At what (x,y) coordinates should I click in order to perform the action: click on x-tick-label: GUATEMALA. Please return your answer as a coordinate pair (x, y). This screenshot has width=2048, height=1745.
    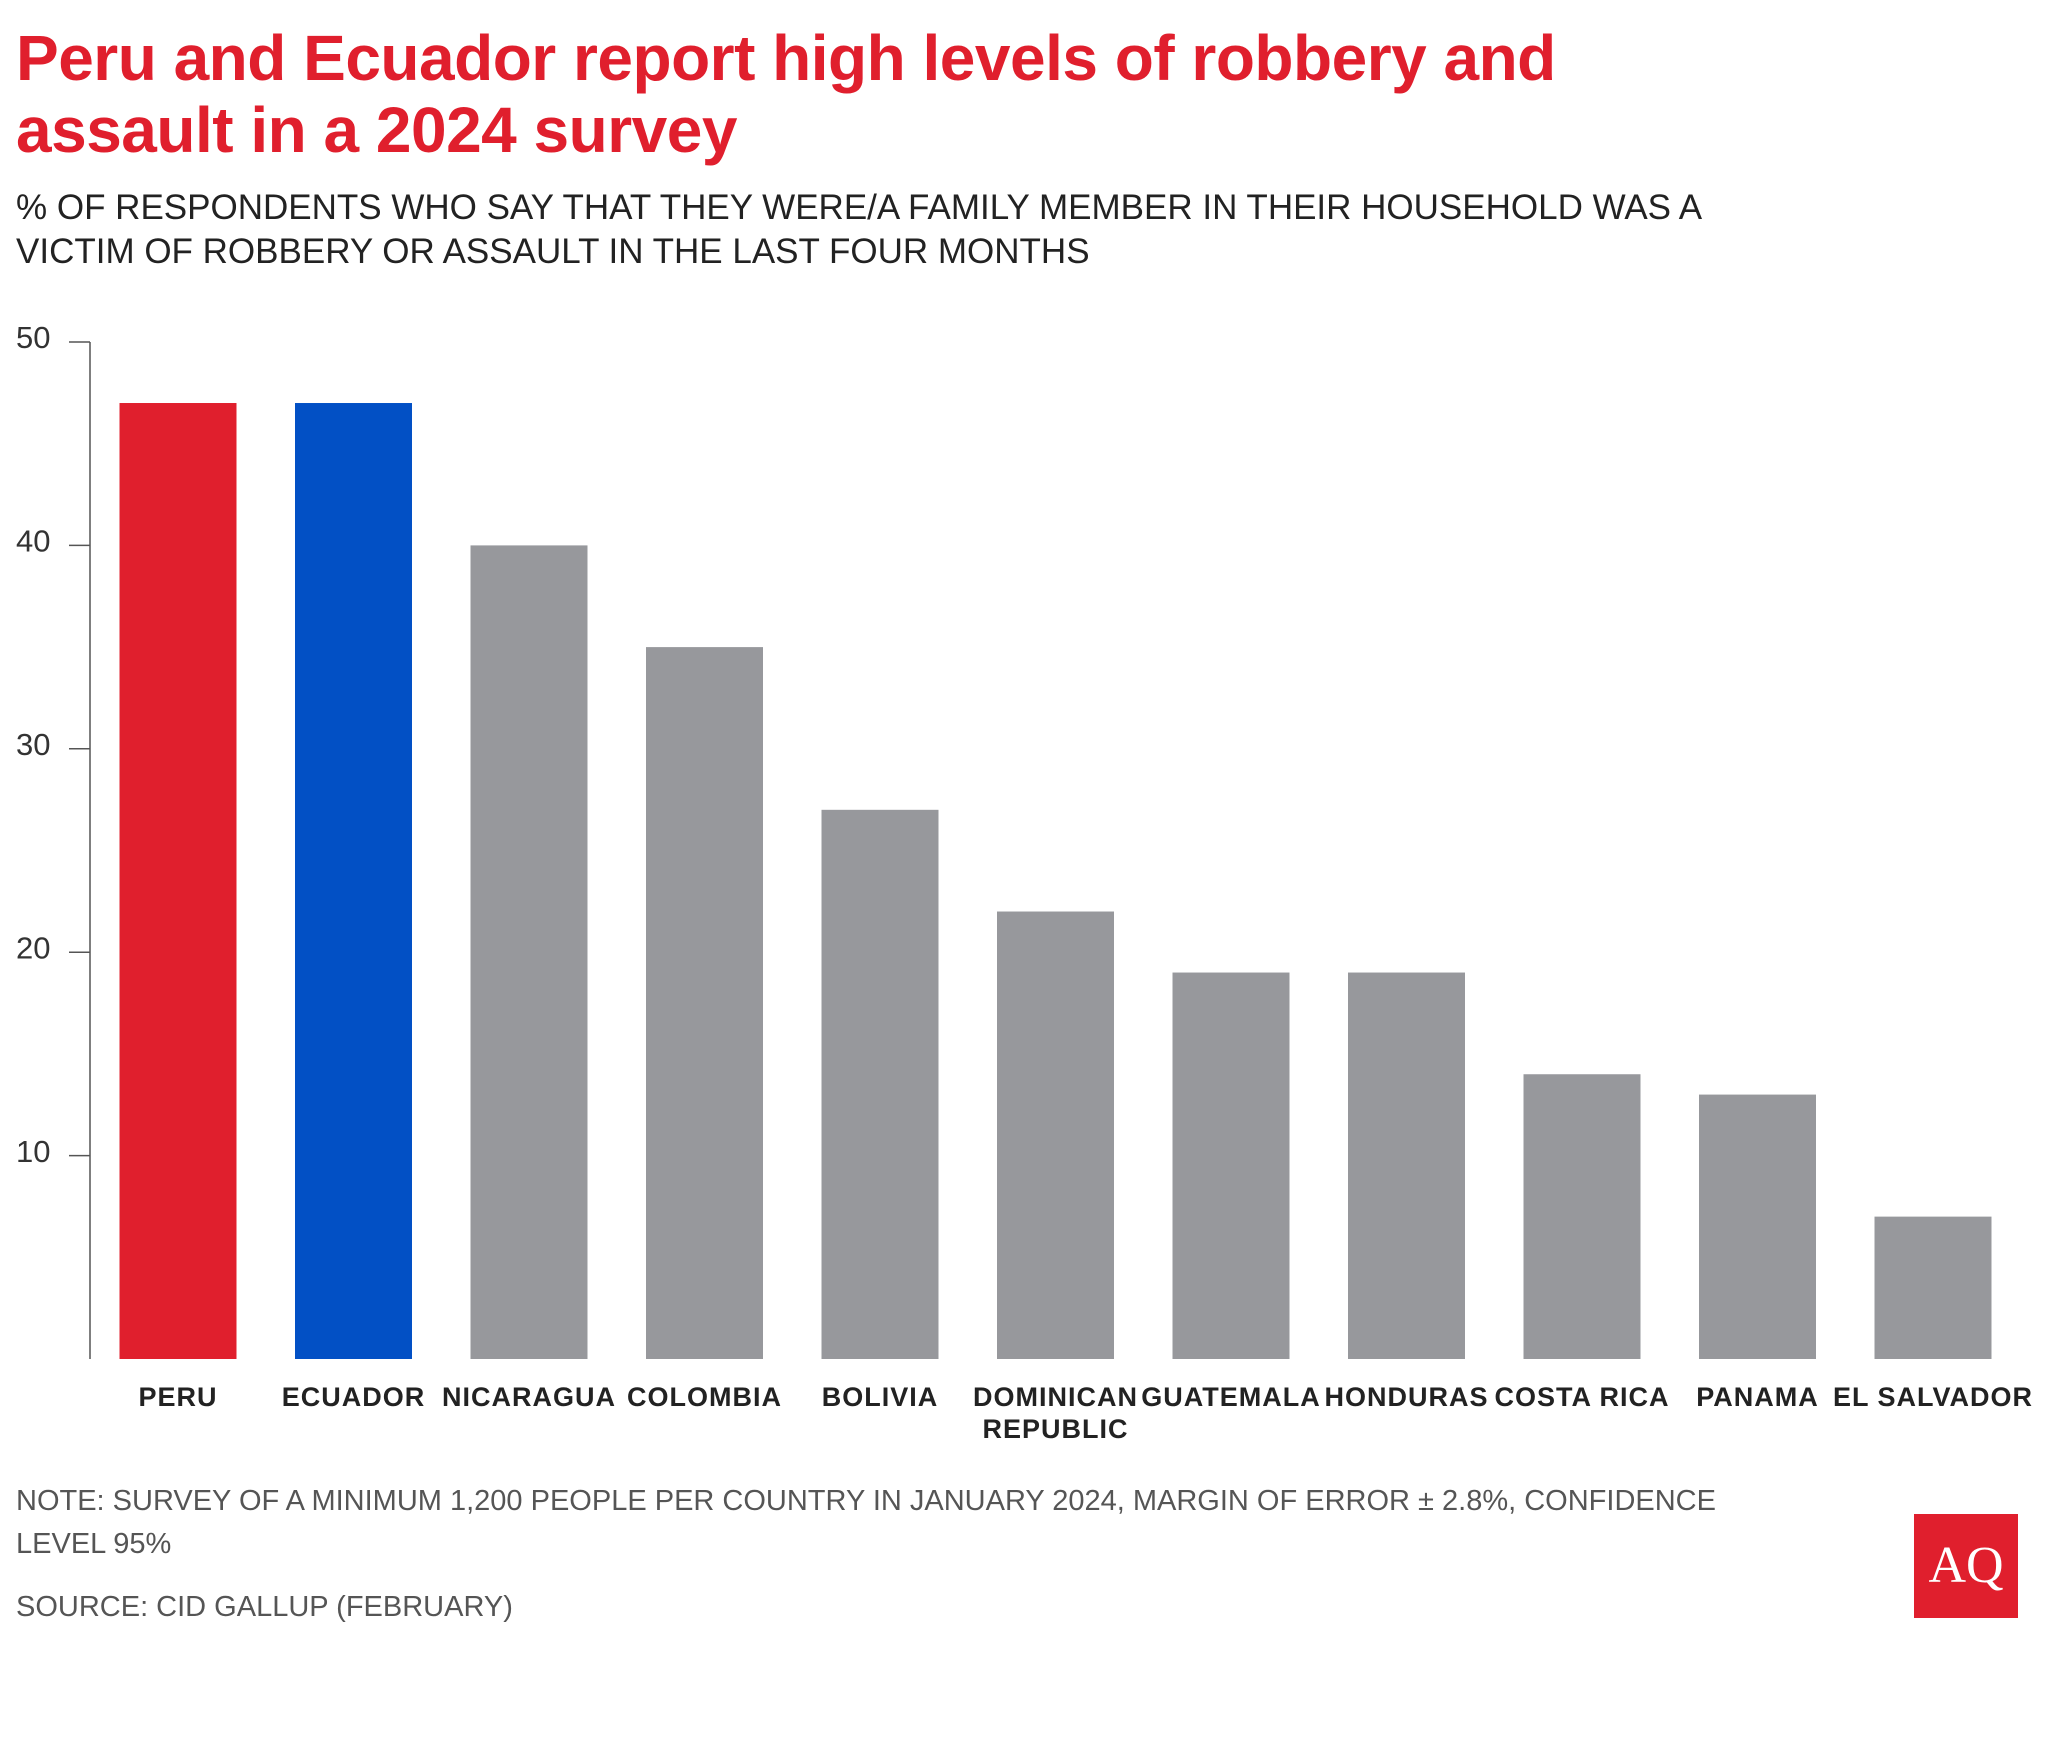
    Looking at the image, I should click on (1230, 1397).